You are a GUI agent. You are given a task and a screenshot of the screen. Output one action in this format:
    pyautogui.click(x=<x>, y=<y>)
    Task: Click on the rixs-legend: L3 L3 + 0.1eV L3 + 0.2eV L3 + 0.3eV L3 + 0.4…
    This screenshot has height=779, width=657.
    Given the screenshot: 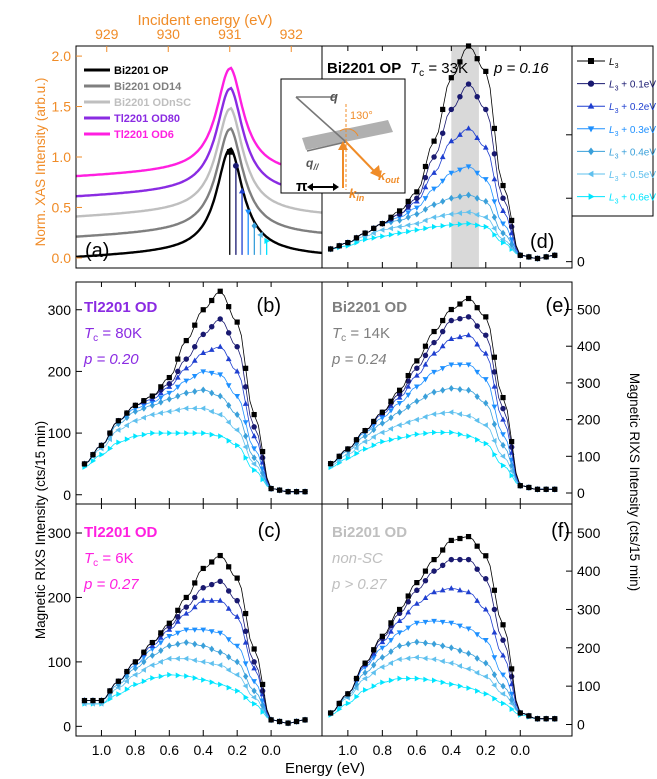 What is the action you would take?
    pyautogui.click(x=613, y=131)
    